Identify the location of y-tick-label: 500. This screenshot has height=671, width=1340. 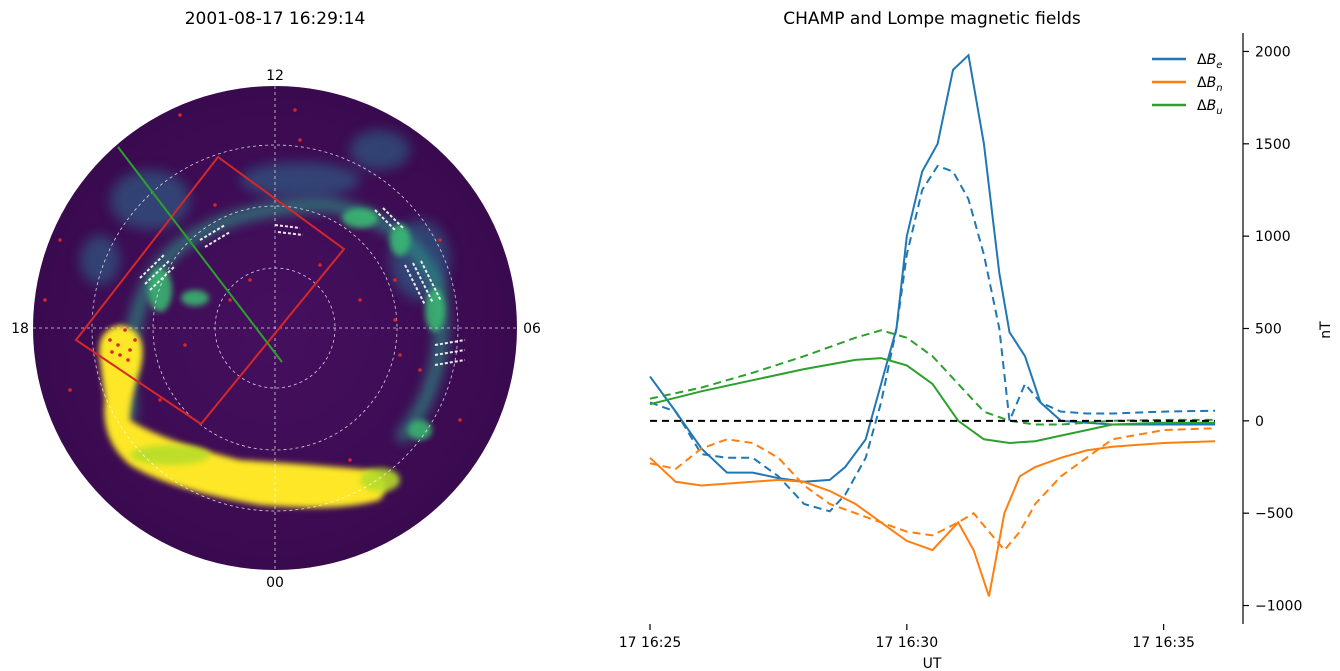
(1268, 330).